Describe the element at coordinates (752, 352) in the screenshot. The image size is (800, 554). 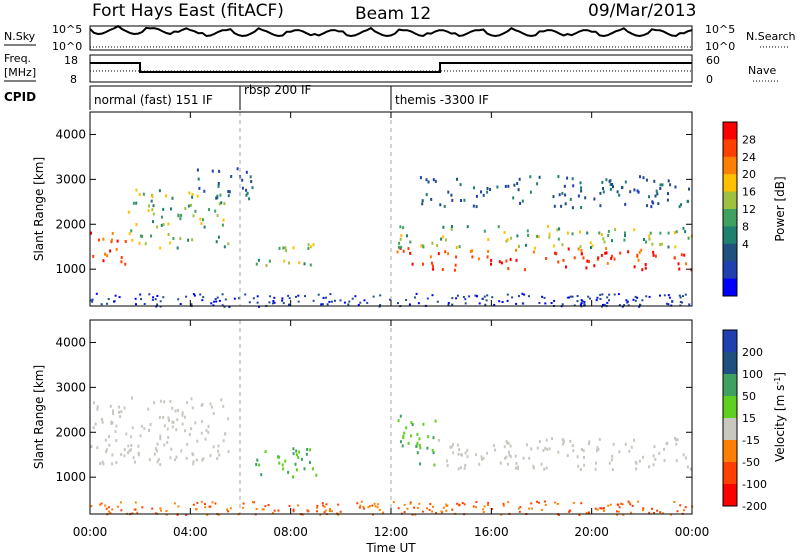
I see `colorbar-tick-label: 200` at that location.